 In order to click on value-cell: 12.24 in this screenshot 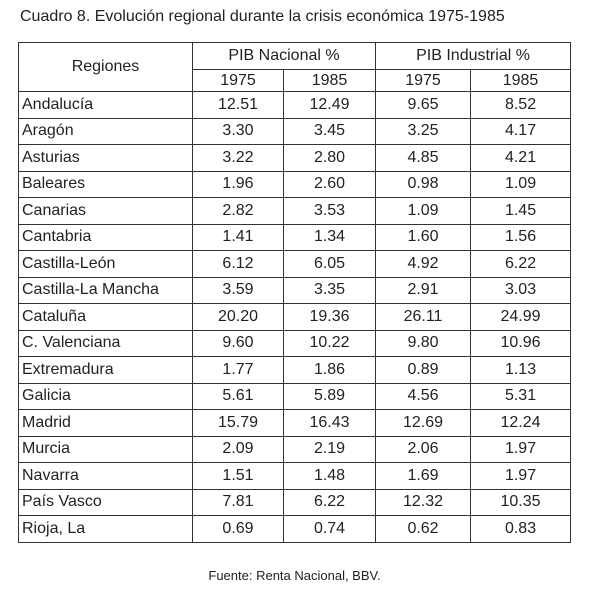, I will do `click(521, 423)`.